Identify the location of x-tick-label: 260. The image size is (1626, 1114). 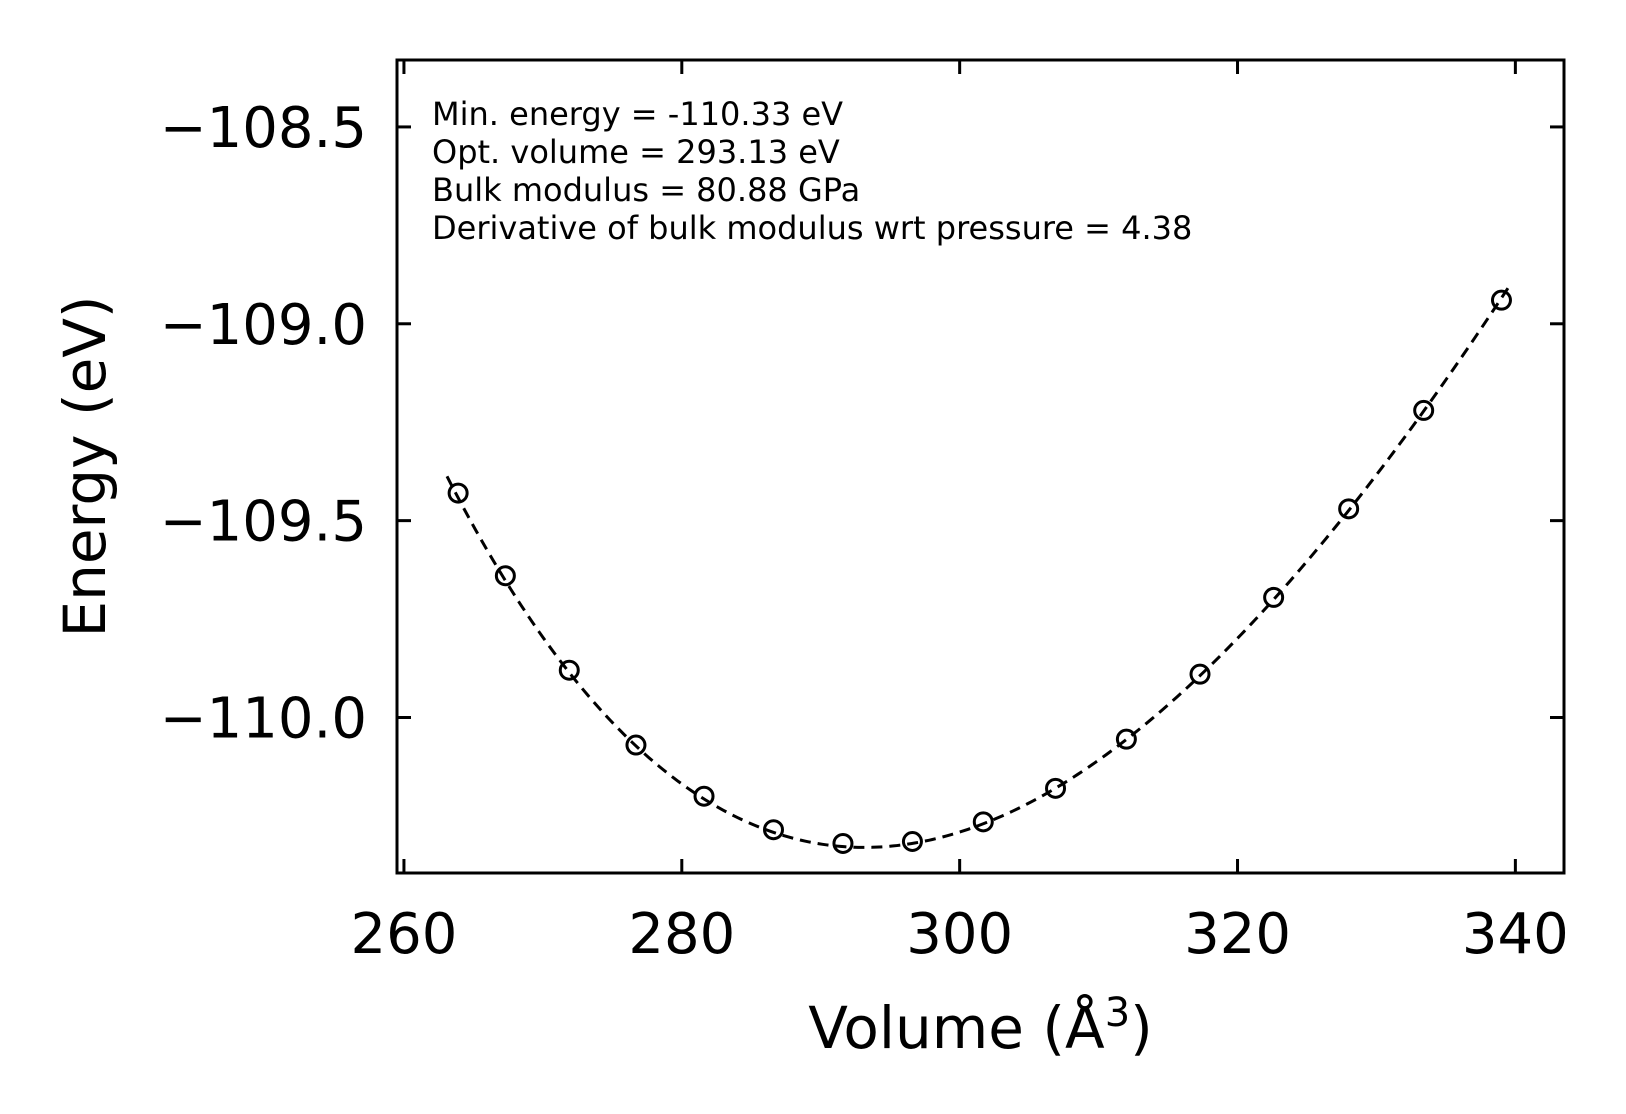
(404, 934).